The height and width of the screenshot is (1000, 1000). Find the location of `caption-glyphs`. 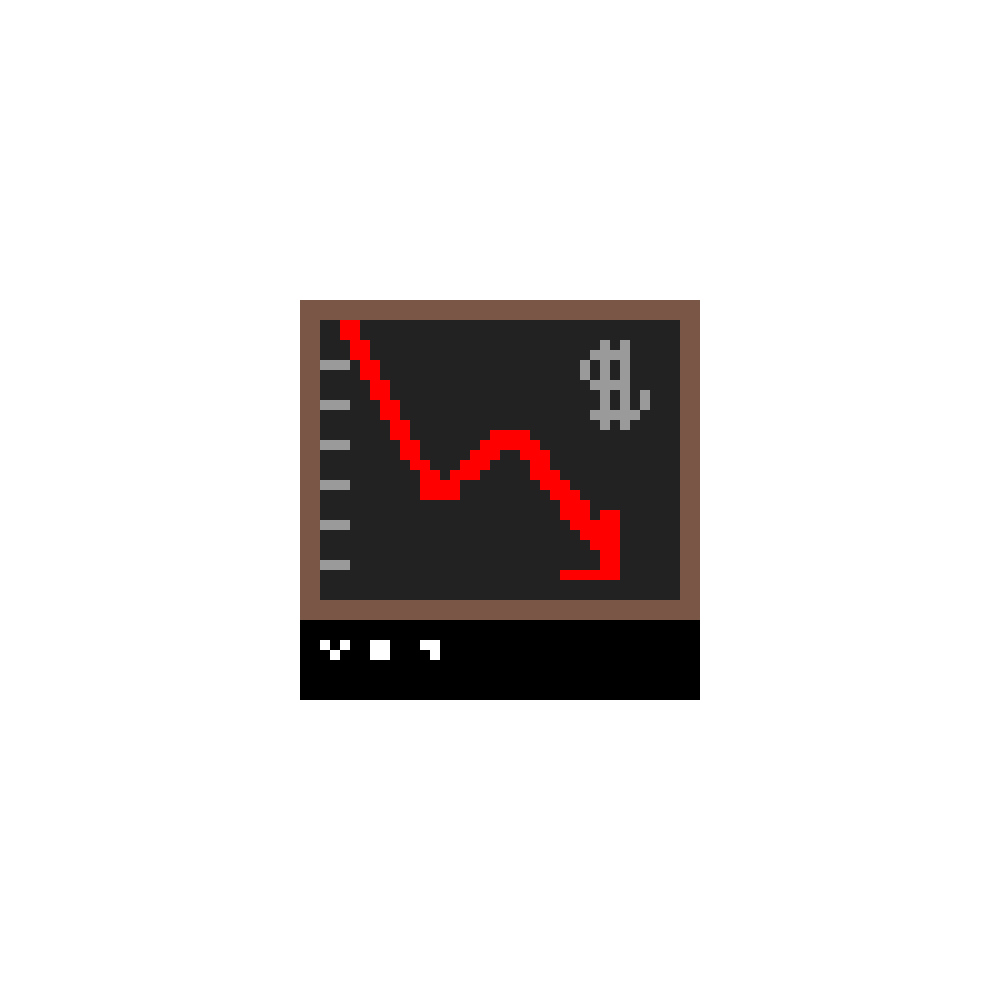

caption-glyphs is located at coordinates (380, 650).